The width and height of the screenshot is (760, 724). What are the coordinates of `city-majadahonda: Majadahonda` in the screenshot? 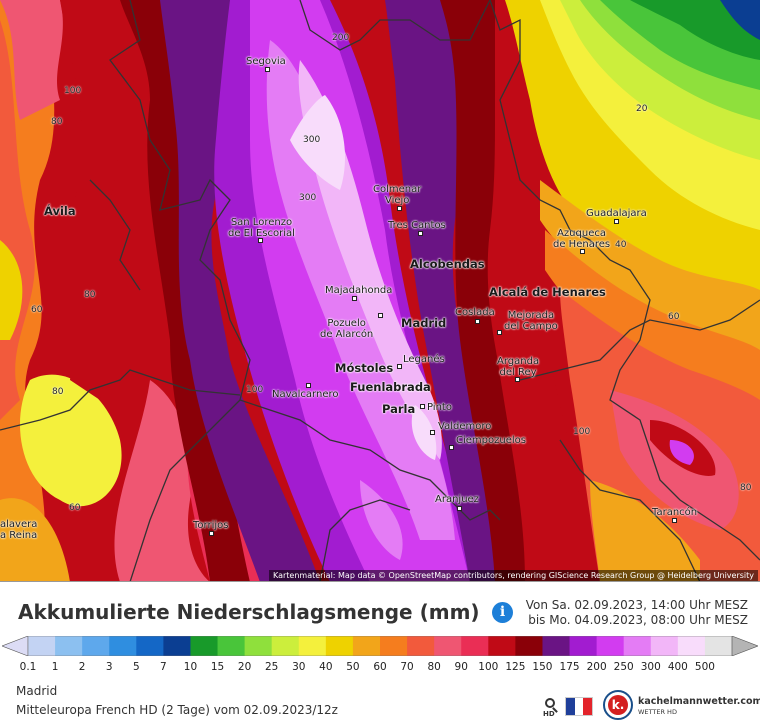 It's located at (358, 290).